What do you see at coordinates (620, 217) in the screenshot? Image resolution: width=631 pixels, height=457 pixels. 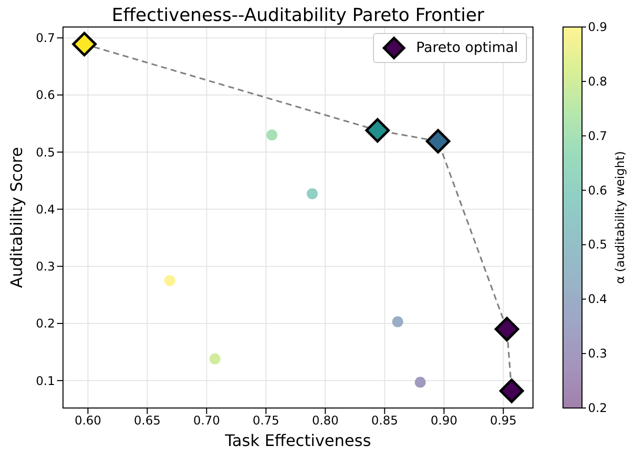 I see `color-bar-title: α (auditability weight)` at bounding box center [620, 217].